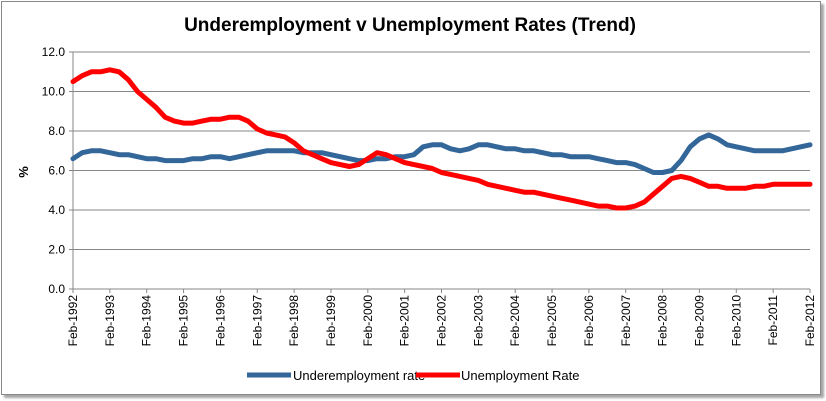 This screenshot has height=401, width=826. Describe the element at coordinates (478, 321) in the screenshot. I see `x-tick-label: Feb-2003` at that location.